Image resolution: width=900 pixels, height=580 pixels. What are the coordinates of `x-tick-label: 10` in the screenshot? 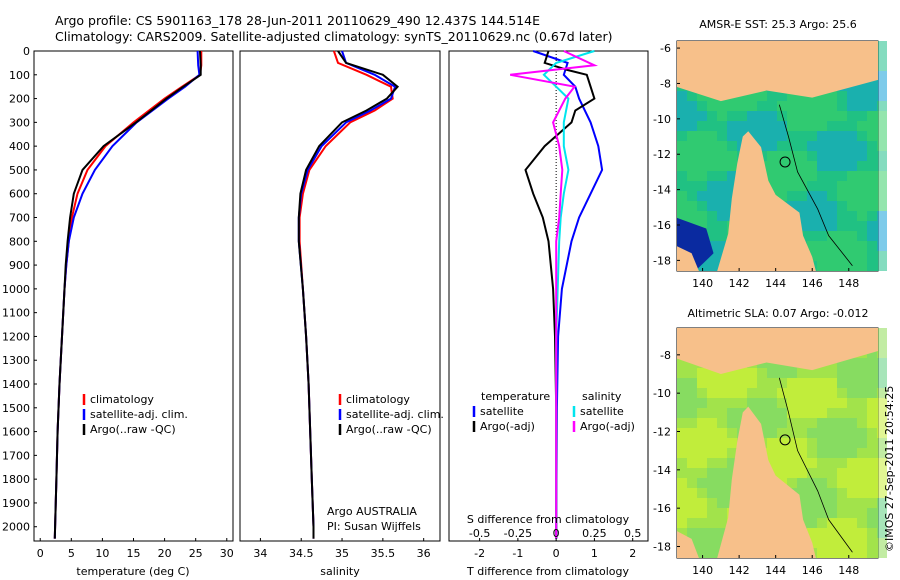 It's located at (102, 553).